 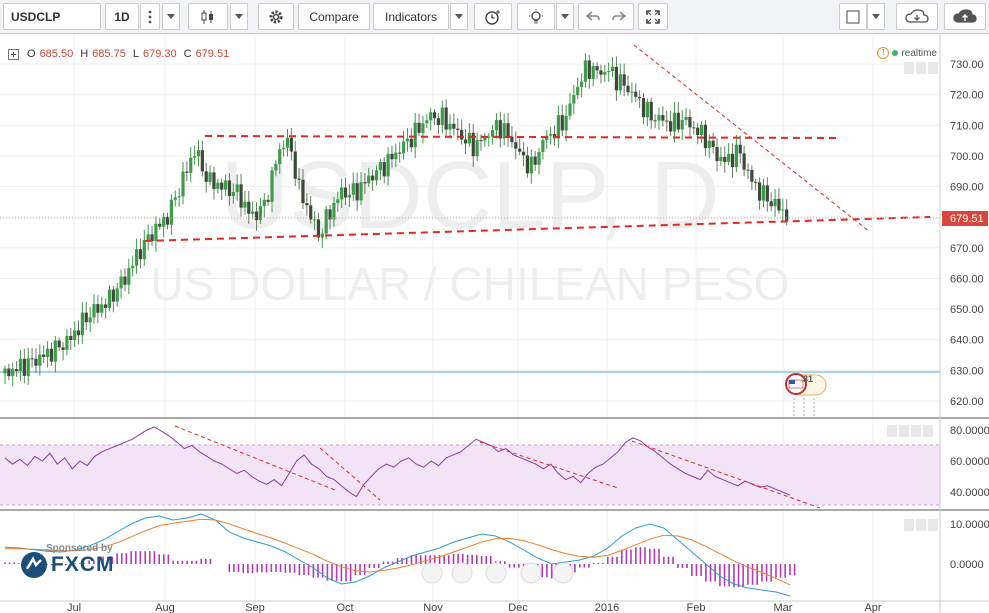 I want to click on top-toolbar: USDCLP 1D Compare Indicators, so click(x=494, y=17).